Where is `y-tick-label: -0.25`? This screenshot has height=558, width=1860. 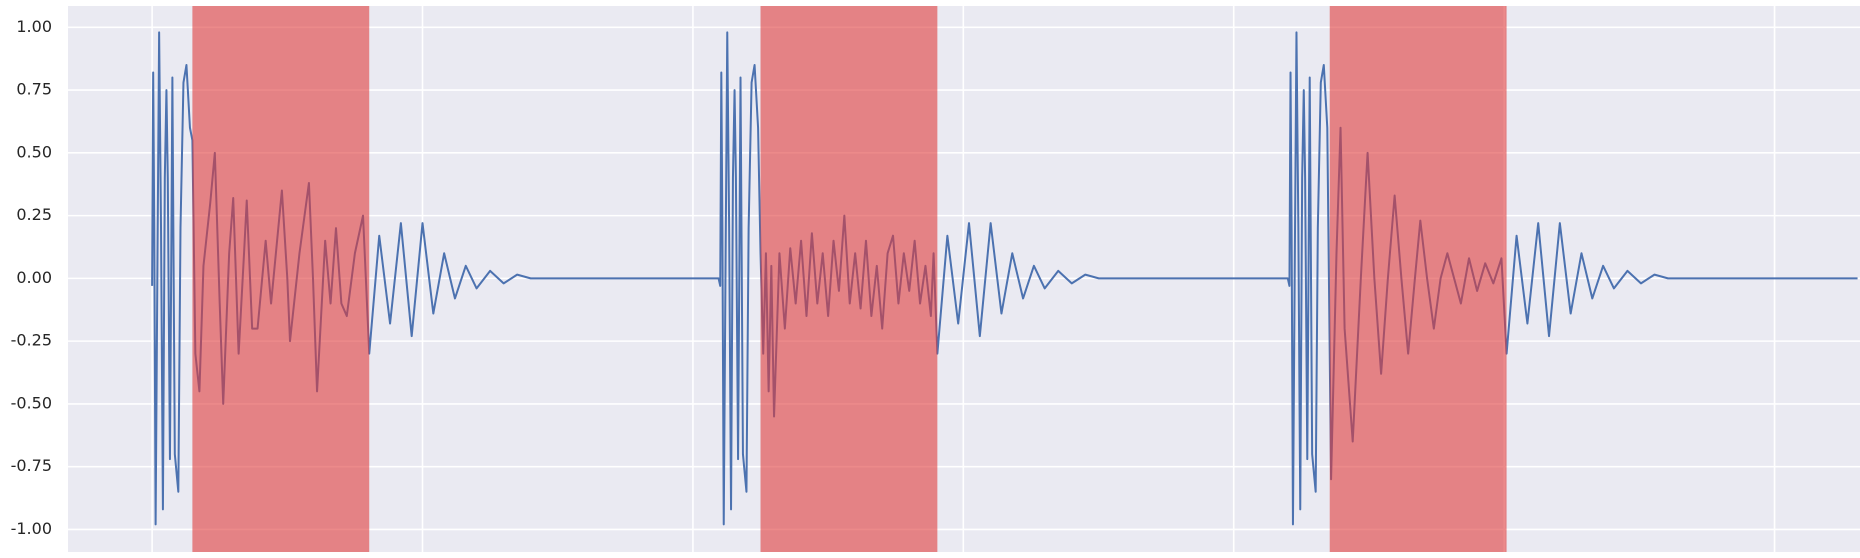 y-tick-label: -0.25 is located at coordinates (31, 340).